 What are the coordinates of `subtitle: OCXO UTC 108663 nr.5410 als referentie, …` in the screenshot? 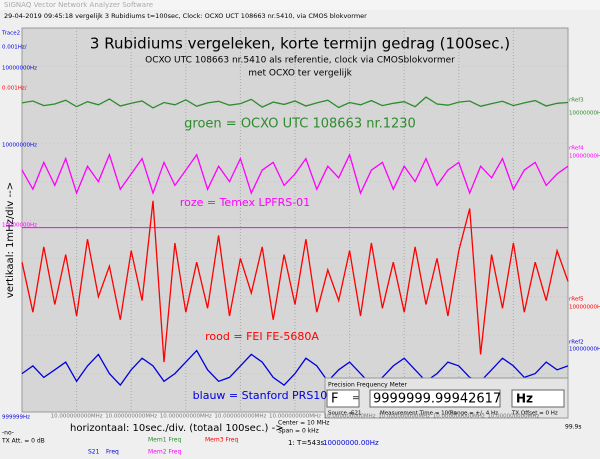 It's located at (300, 61).